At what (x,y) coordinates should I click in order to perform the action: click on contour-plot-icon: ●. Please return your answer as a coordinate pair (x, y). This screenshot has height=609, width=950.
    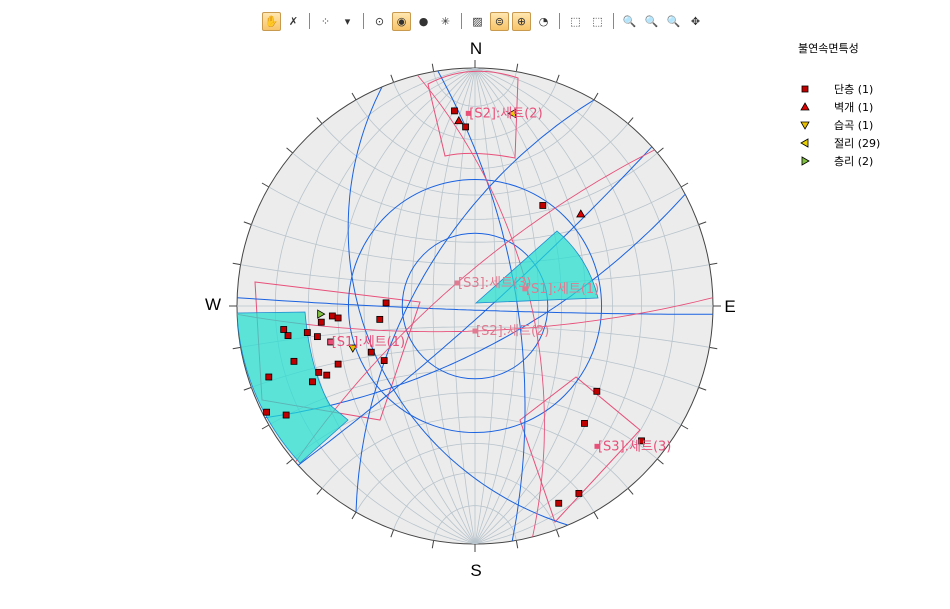
    Looking at the image, I should click on (423, 21).